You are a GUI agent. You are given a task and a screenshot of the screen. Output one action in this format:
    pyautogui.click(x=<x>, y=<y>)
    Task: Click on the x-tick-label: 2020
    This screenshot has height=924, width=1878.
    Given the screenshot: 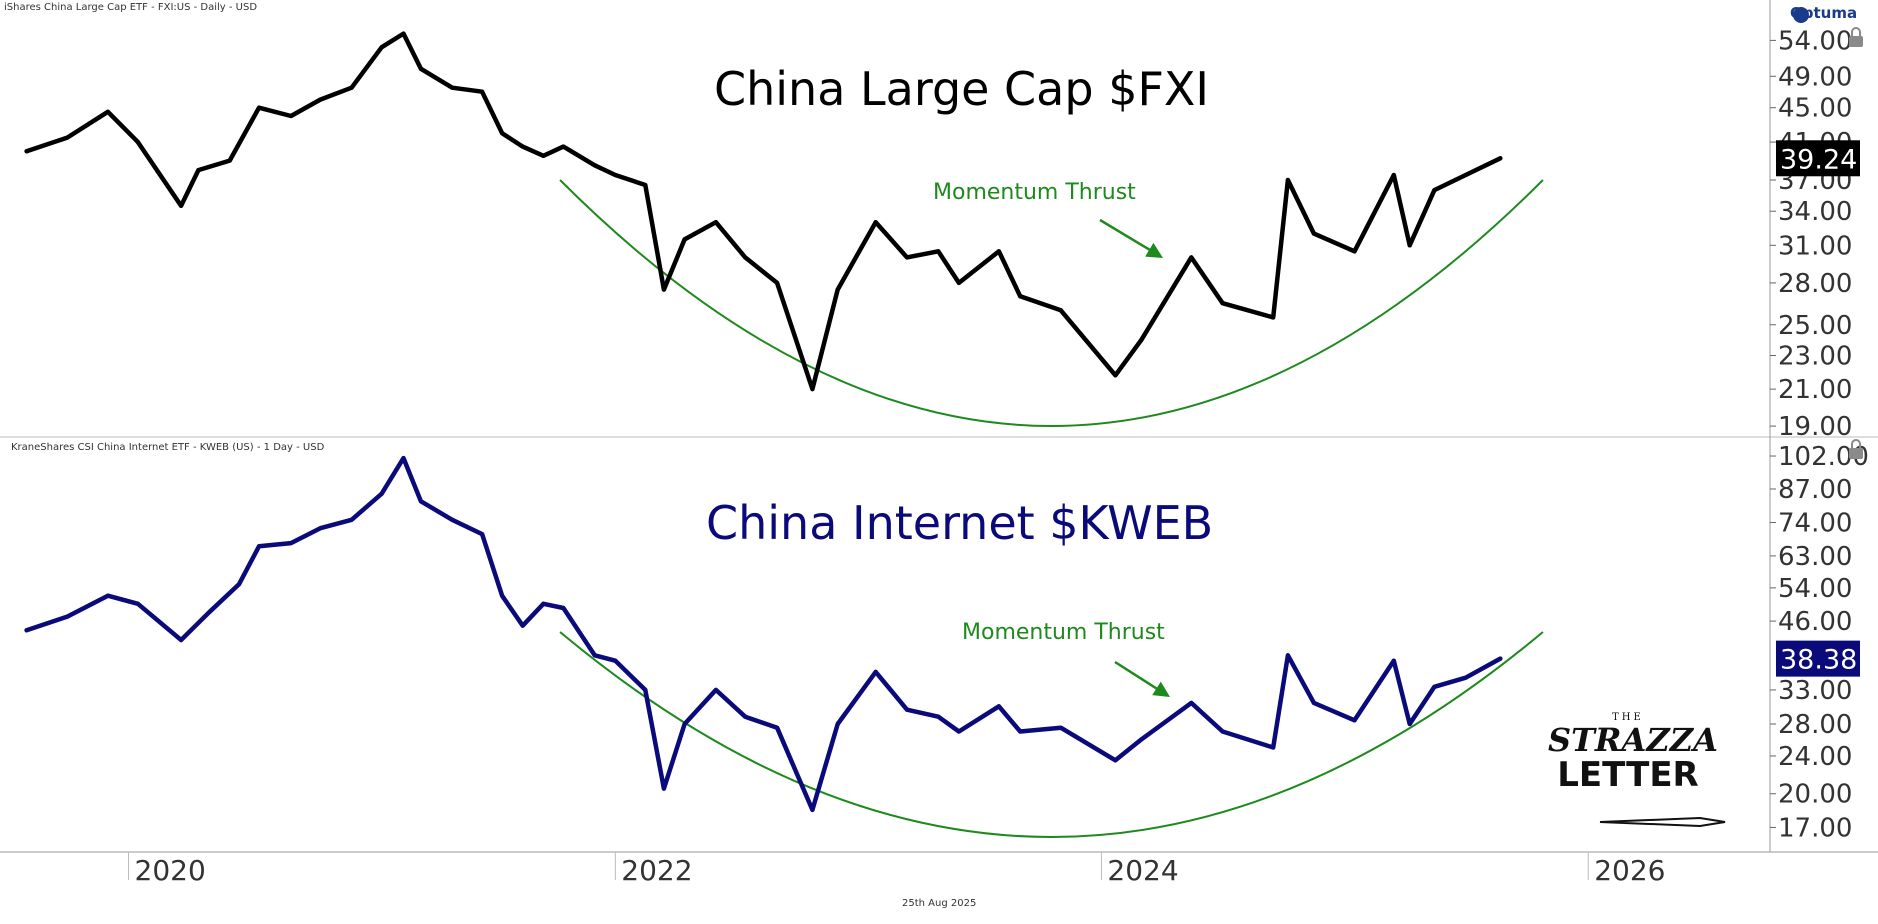 What is the action you would take?
    pyautogui.click(x=170, y=870)
    